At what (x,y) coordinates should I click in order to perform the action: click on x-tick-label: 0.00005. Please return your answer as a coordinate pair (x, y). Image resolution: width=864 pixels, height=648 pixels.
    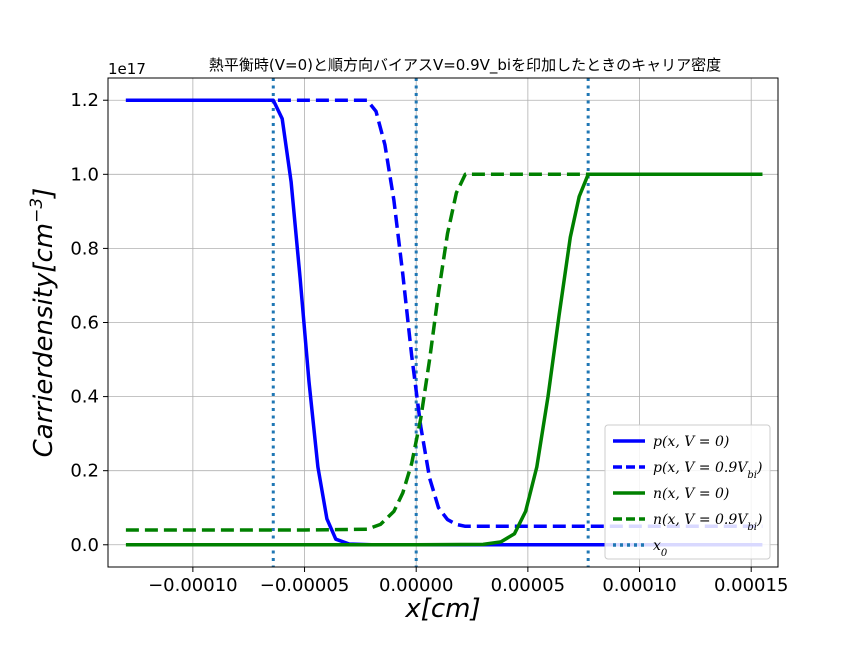
    Looking at the image, I should click on (528, 585).